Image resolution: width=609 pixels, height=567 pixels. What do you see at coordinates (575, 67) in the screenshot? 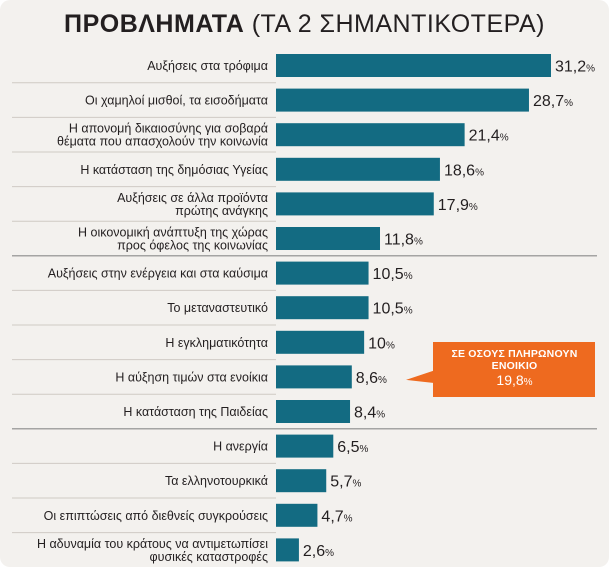
I see `value-label: 31,2%` at bounding box center [575, 67].